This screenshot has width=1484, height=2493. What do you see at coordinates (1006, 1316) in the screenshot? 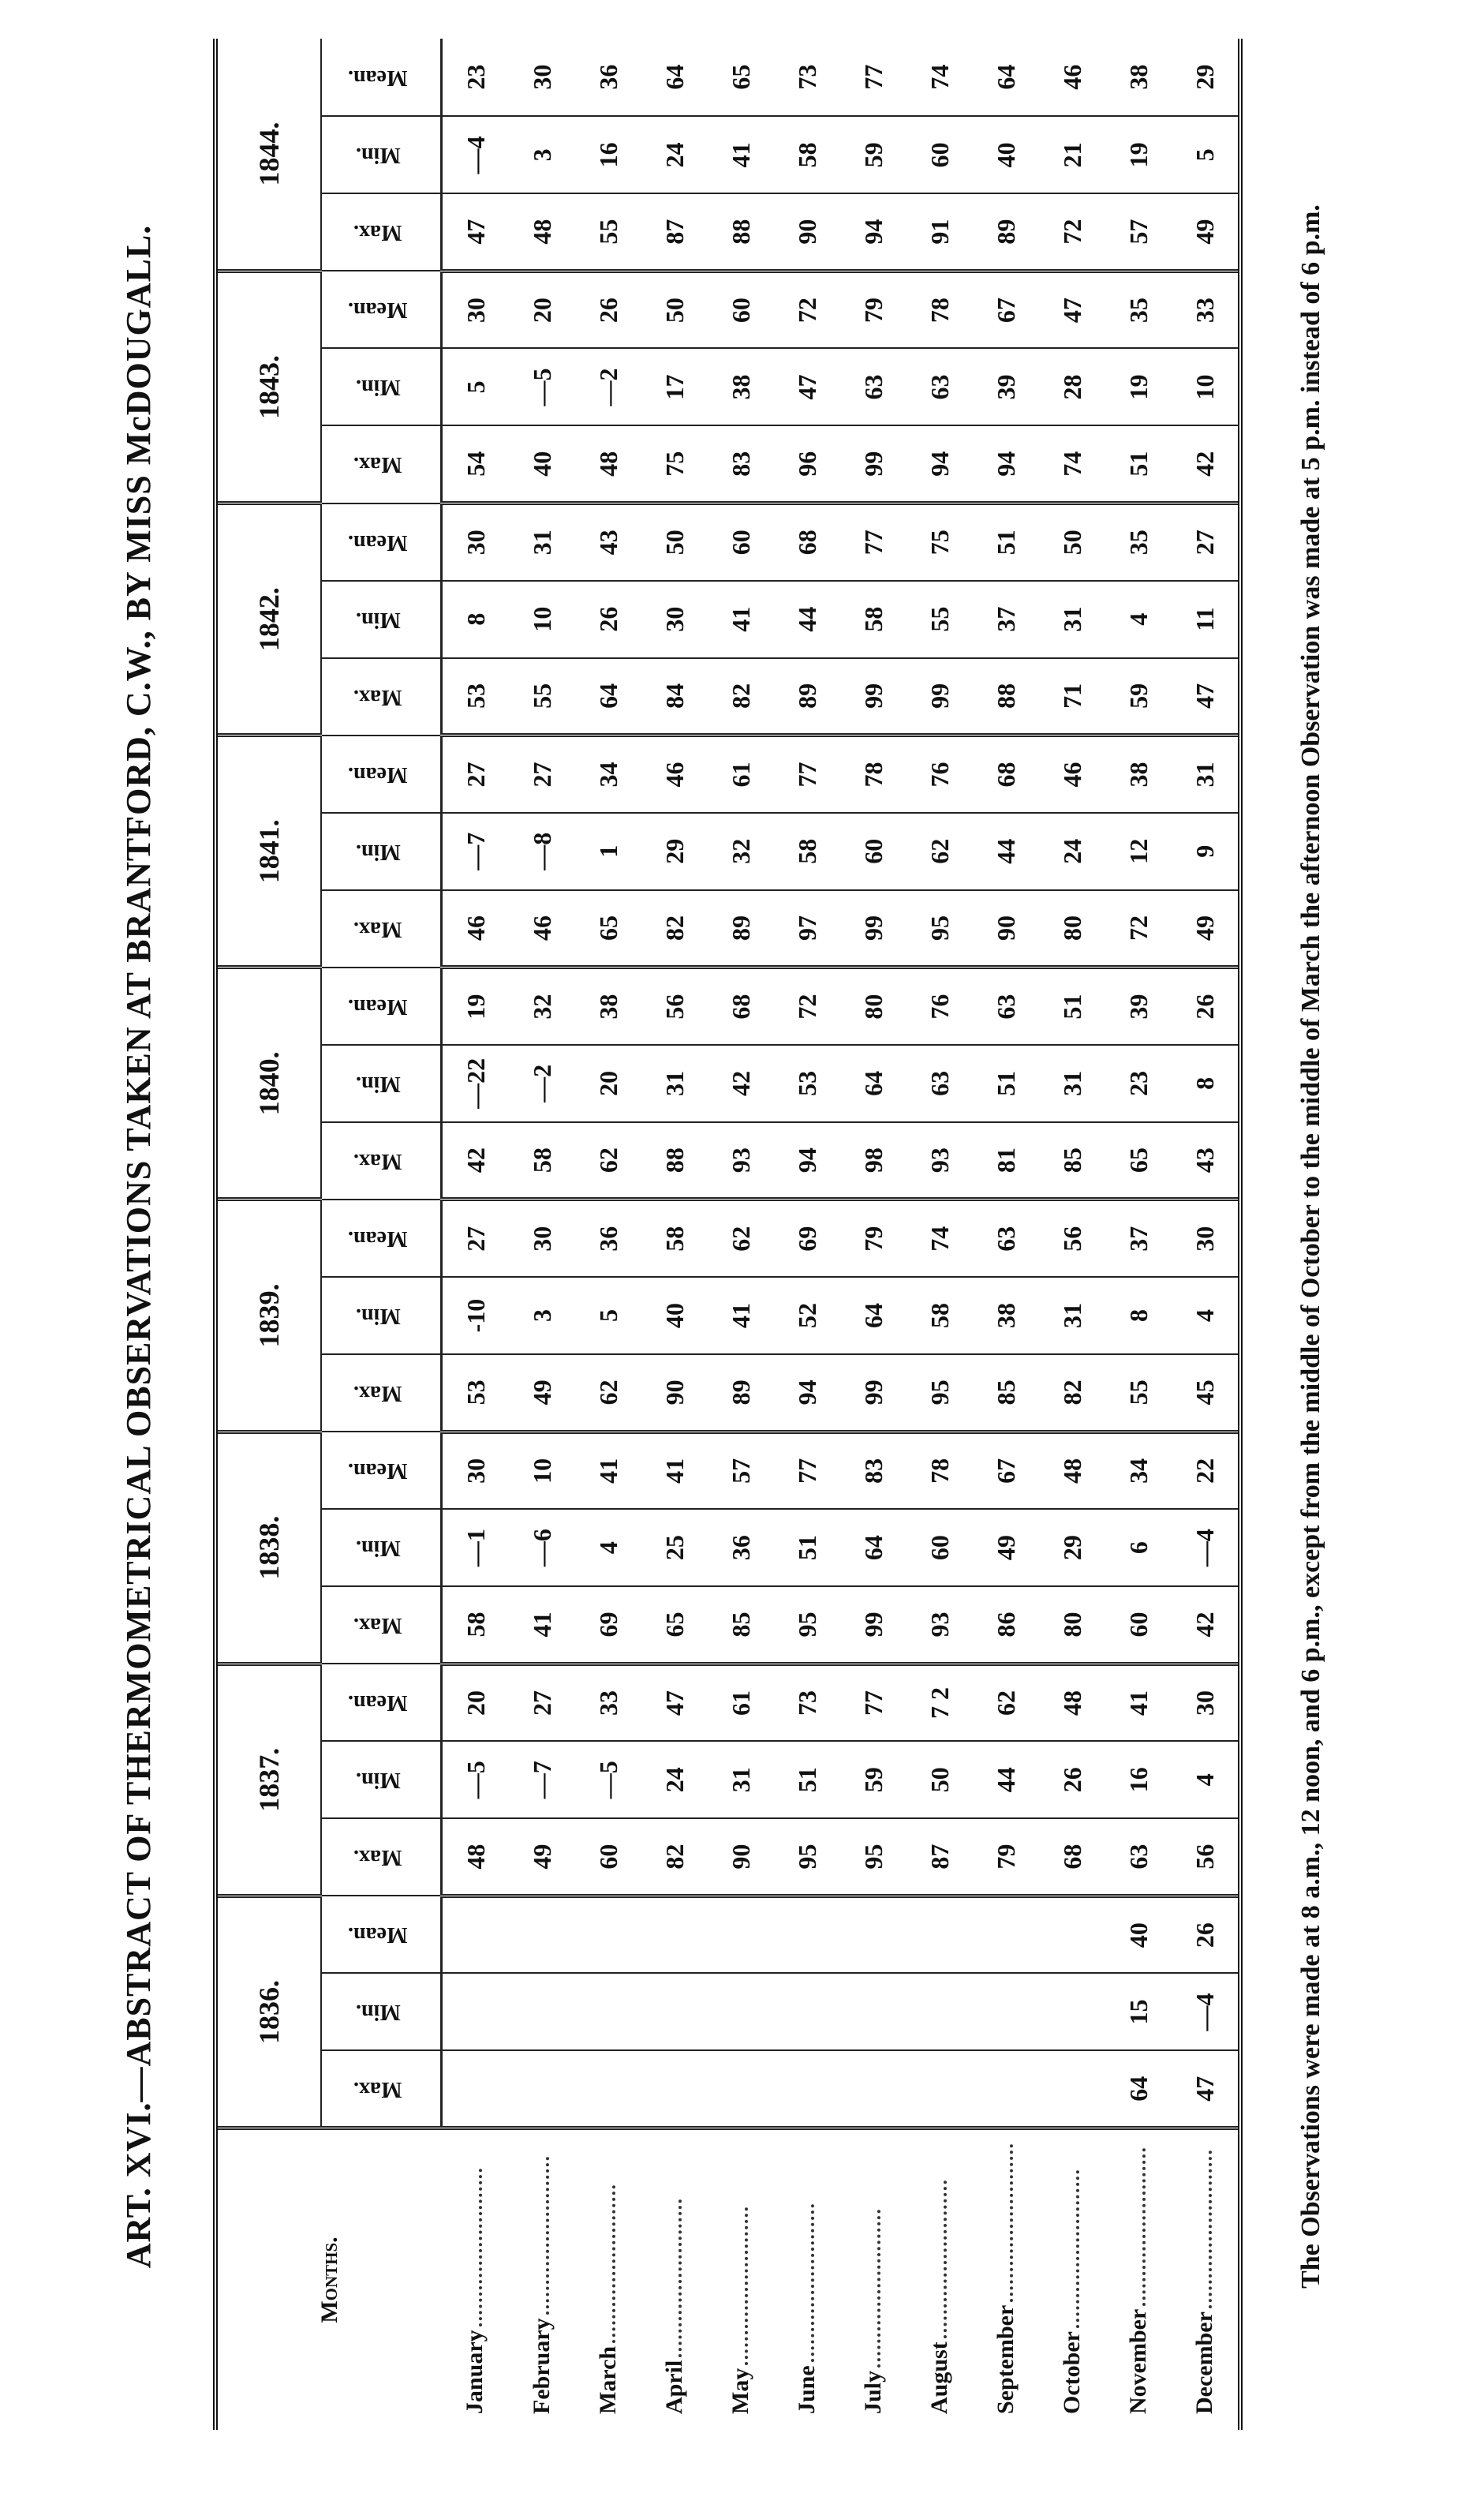
I see `value-cell: 38` at bounding box center [1006, 1316].